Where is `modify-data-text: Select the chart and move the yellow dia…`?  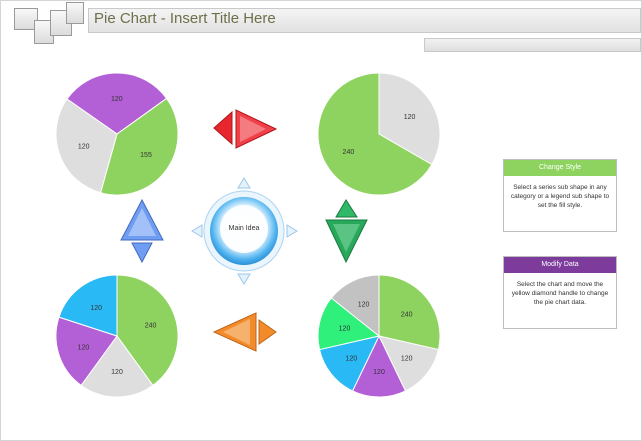
modify-data-text: Select the chart and move the yellow dia… is located at coordinates (560, 293).